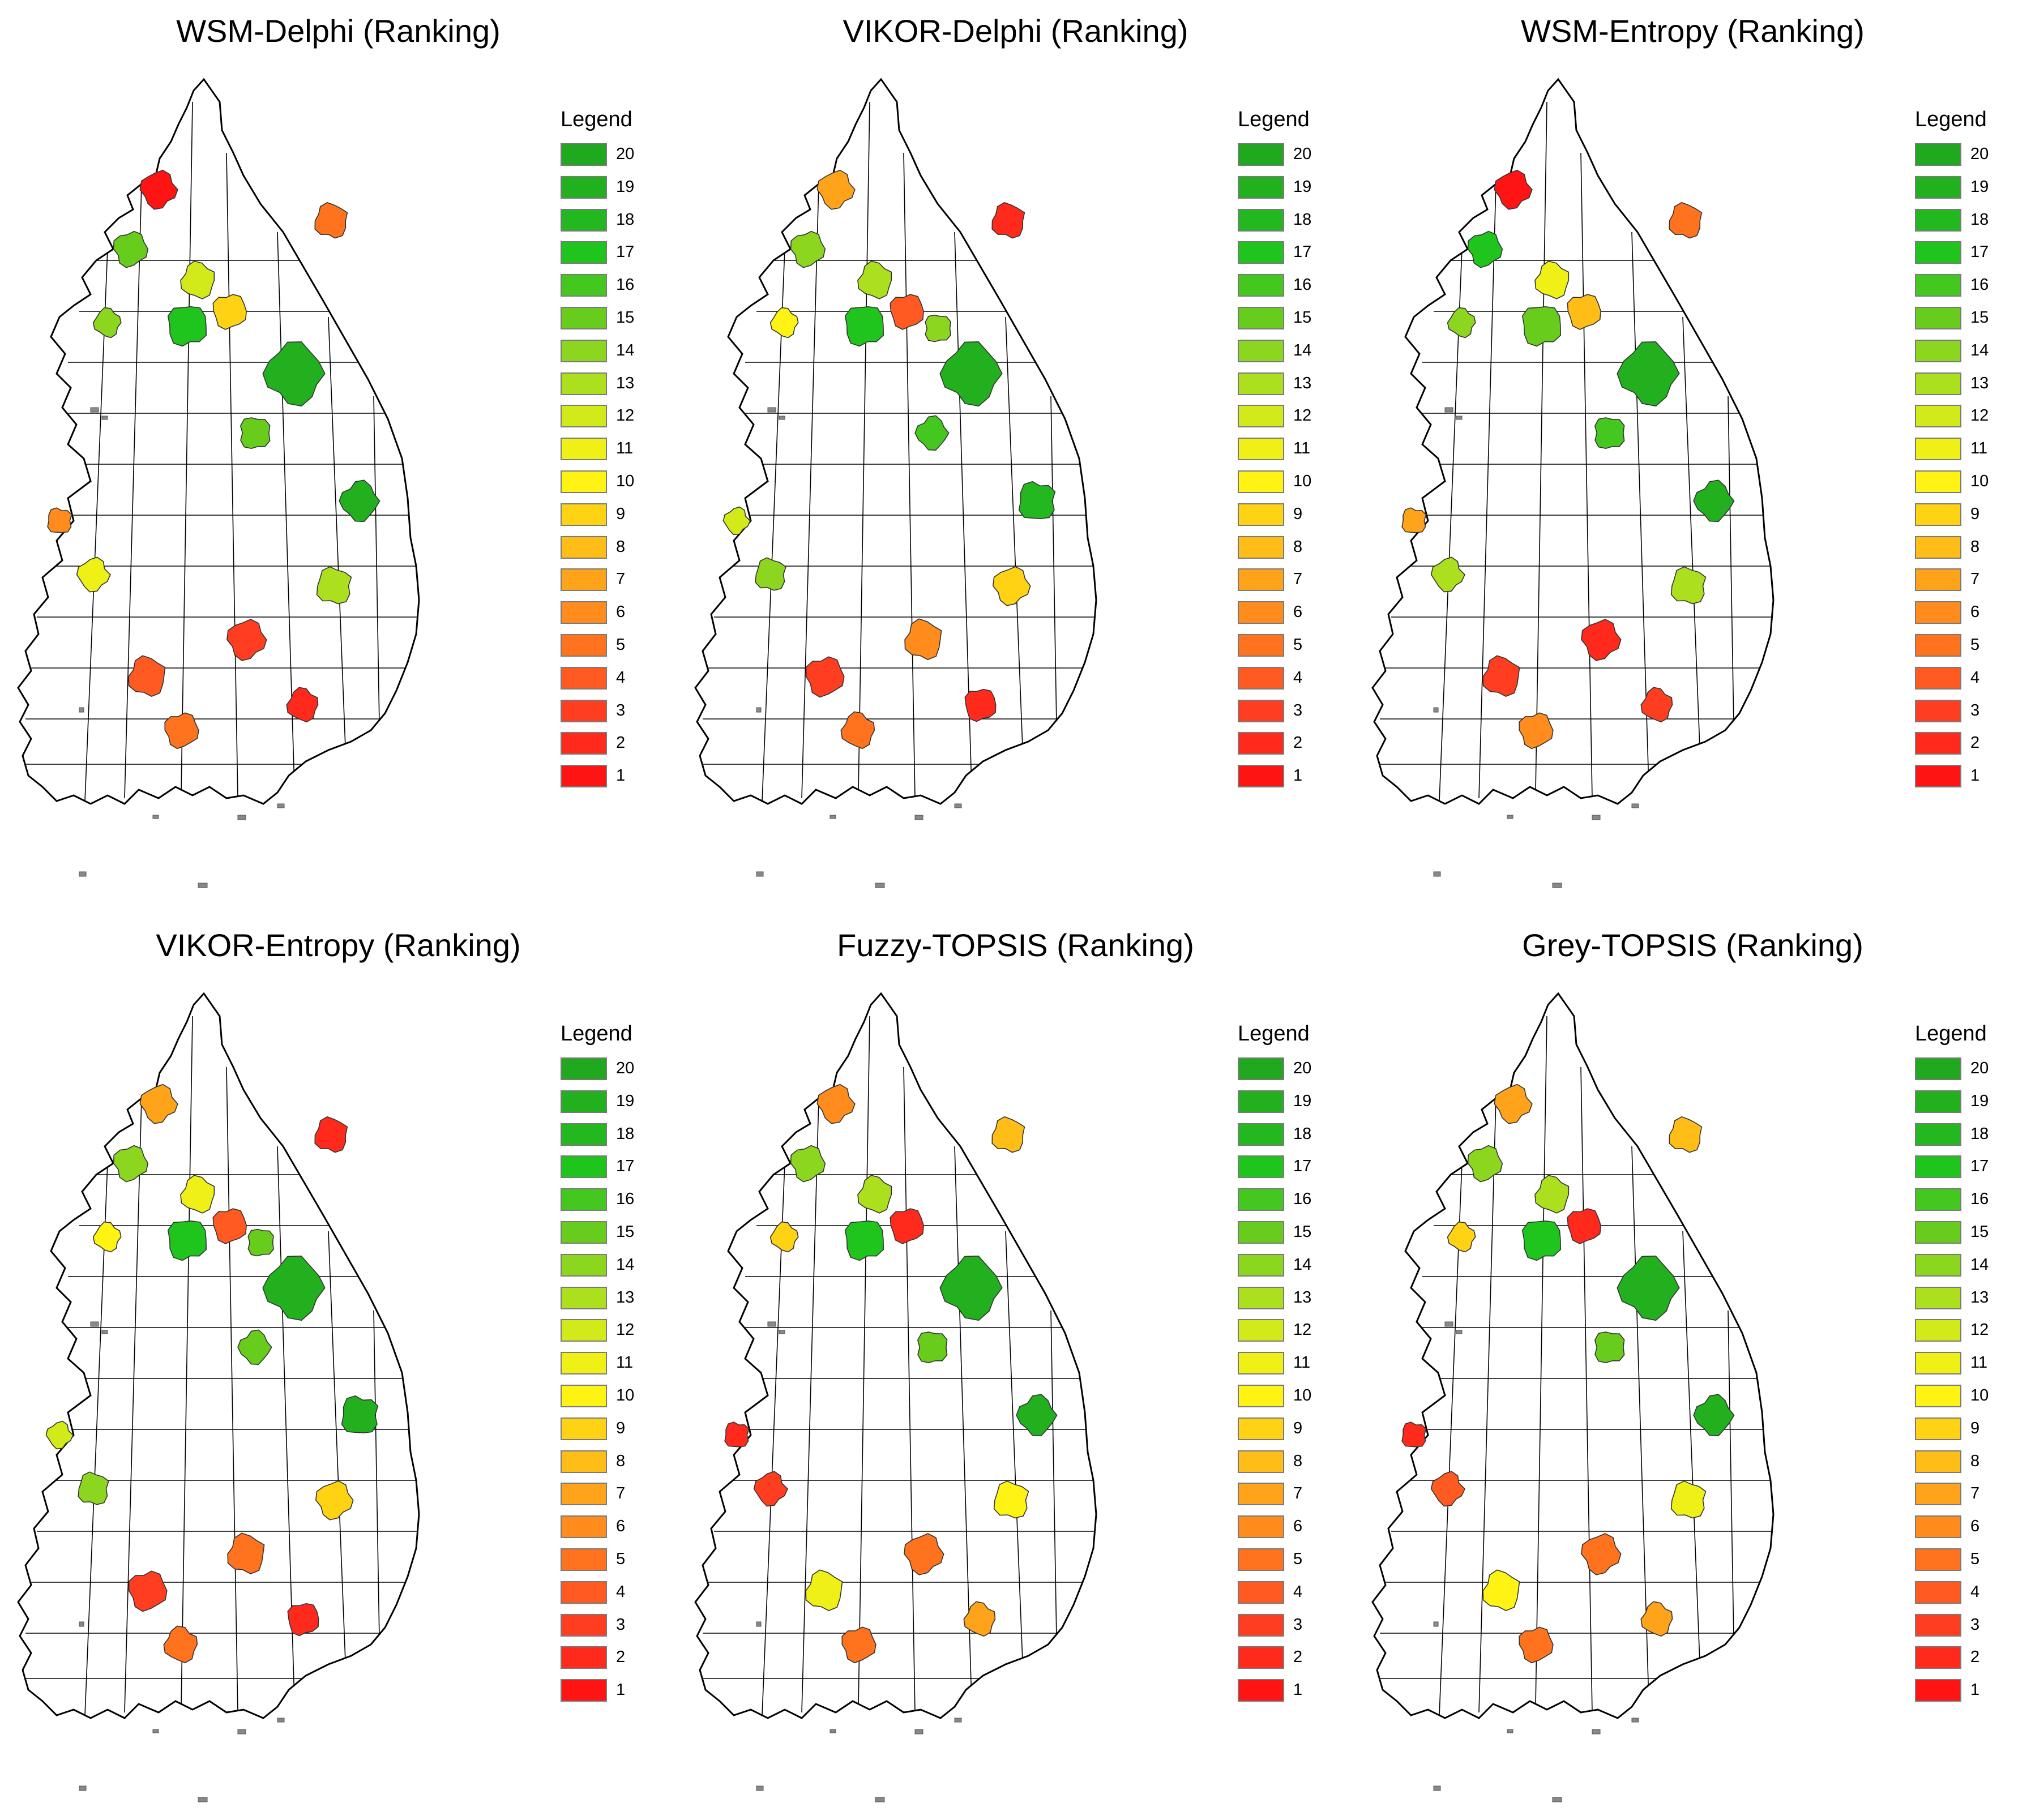 The image size is (2031, 1820). I want to click on district-boundaries, so click(897, 451).